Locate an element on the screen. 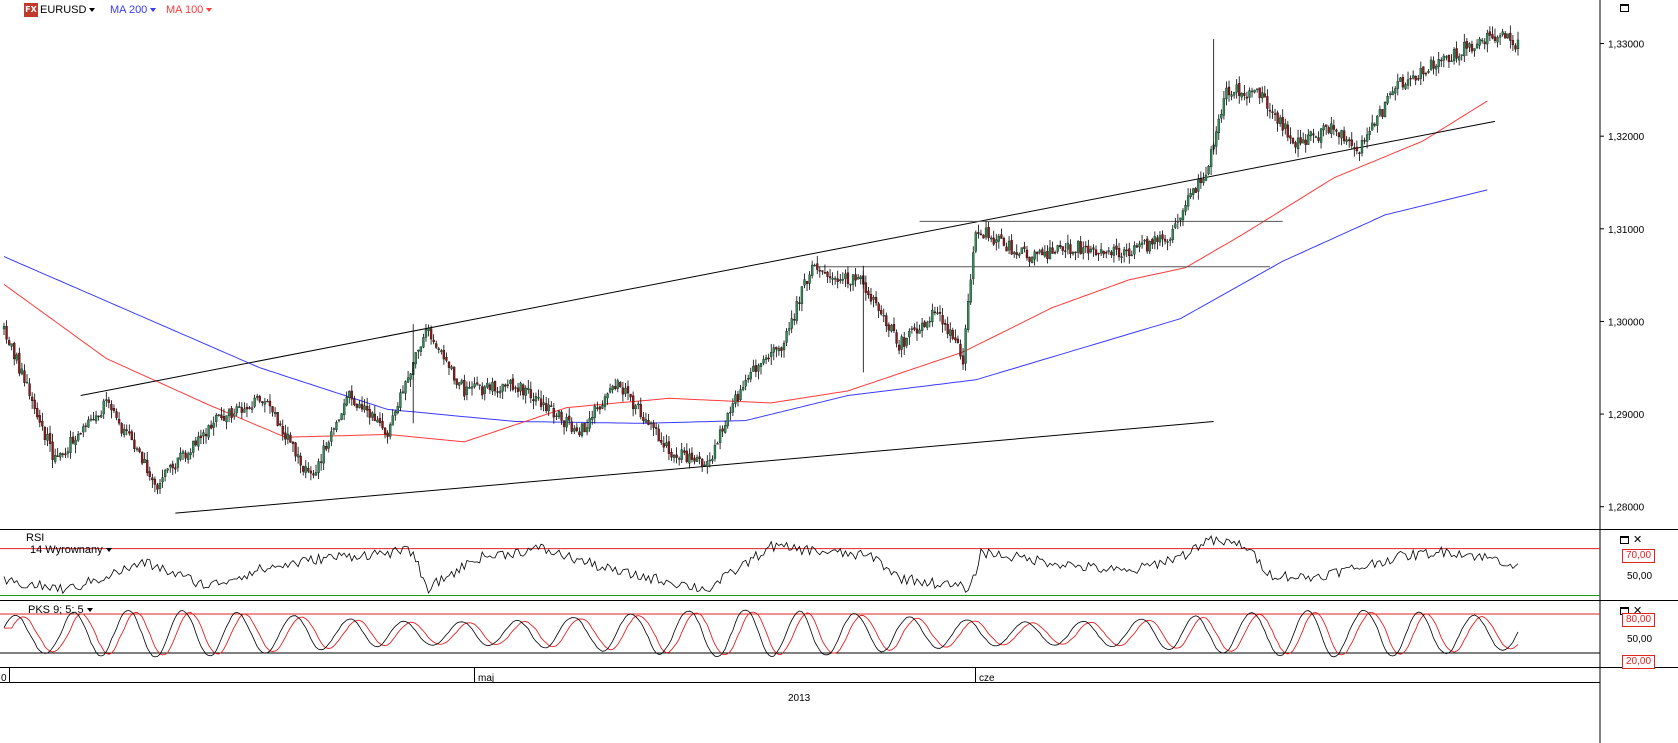 This screenshot has height=743, width=1678. chevron-down-icon is located at coordinates (89, 610).